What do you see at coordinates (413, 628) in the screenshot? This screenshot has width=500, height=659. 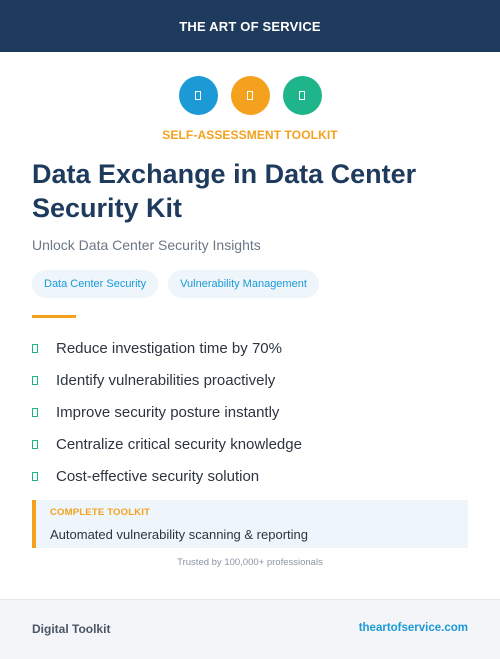 I see `website-link: theartofservice.com` at bounding box center [413, 628].